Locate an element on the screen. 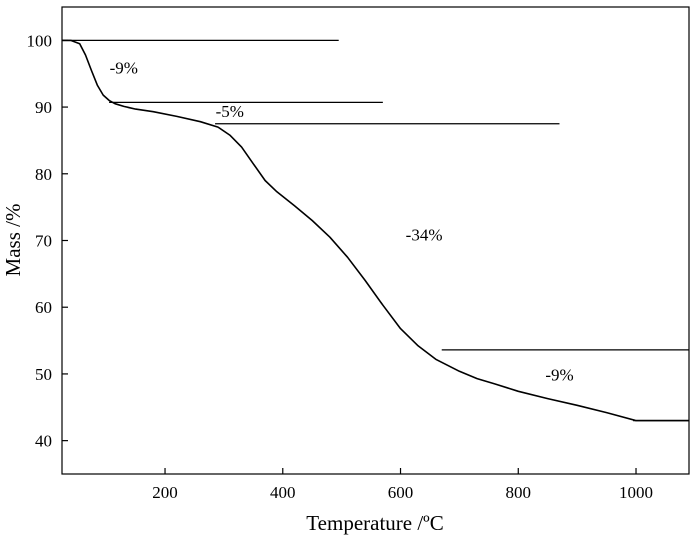 Image resolution: width=700 pixels, height=539 pixels. y-tick-label: 80 is located at coordinates (43, 174).